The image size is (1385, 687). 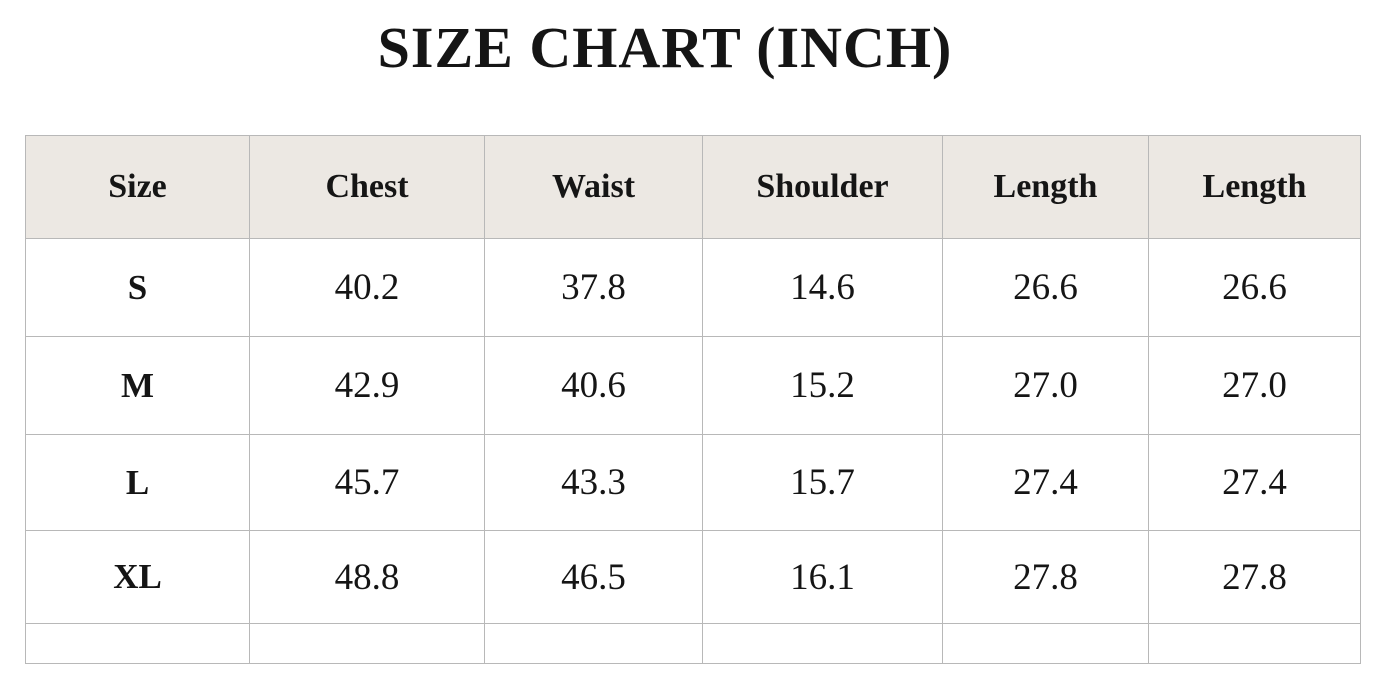 I want to click on cell-length: 27.8, so click(x=1045, y=577).